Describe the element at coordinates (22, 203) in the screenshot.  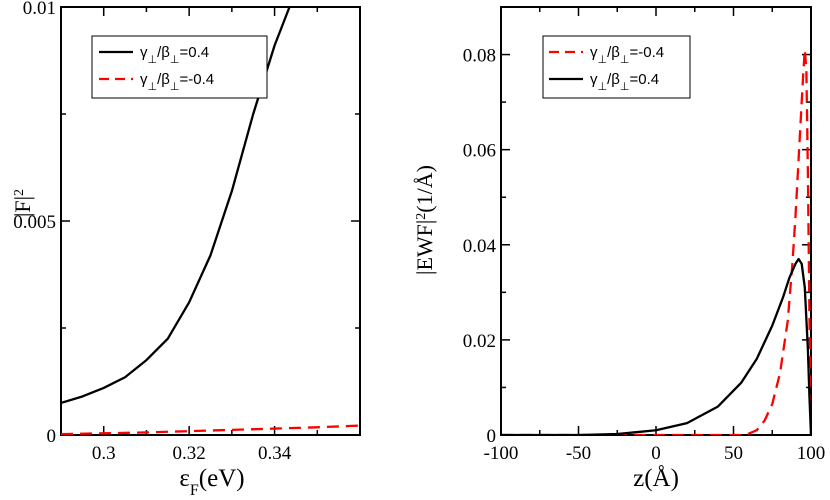
I see `left-y-axis-label: |F|2` at that location.